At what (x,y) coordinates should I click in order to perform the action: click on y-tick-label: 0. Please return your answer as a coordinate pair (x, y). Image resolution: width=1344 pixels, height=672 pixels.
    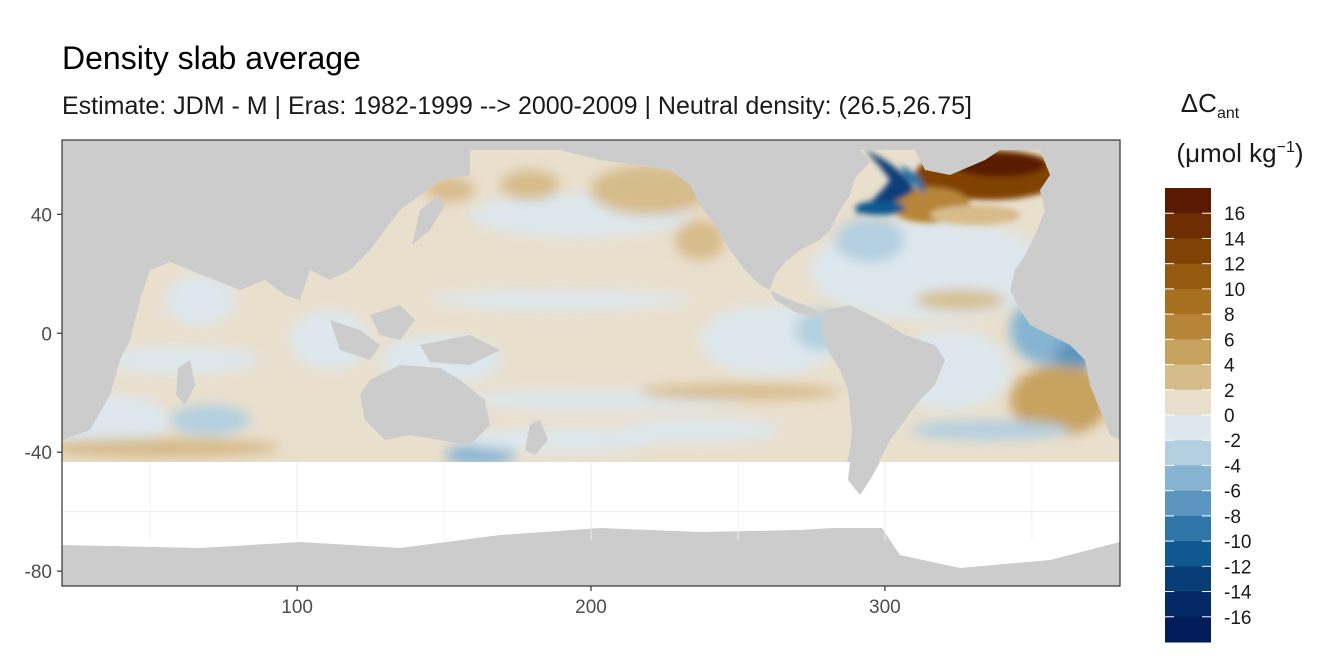
    Looking at the image, I should click on (46, 334).